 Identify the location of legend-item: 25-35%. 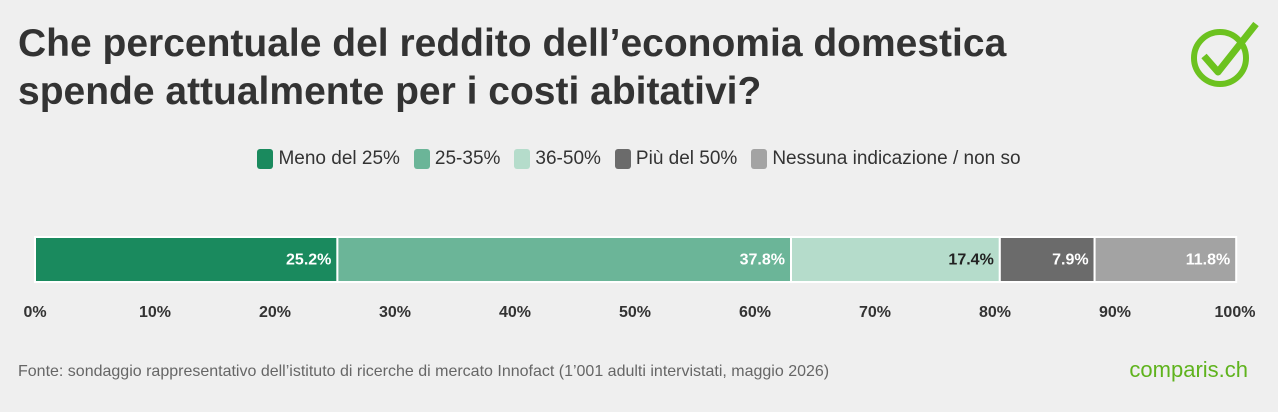
(457, 159).